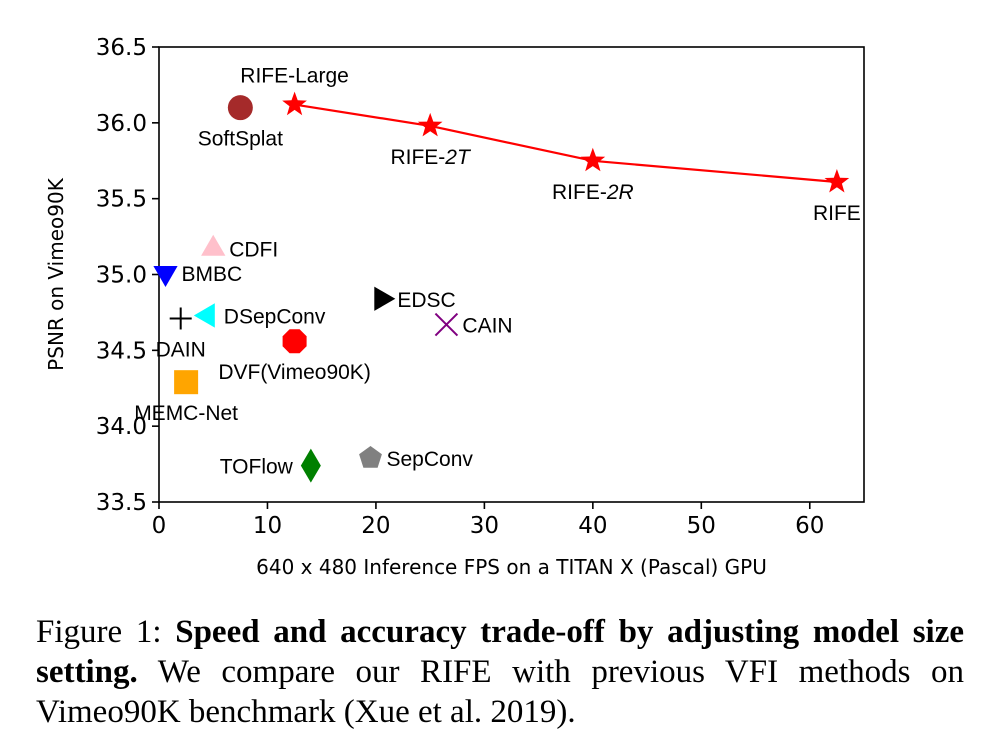 Image resolution: width=995 pixels, height=754 pixels. What do you see at coordinates (430, 124) in the screenshot?
I see `rife-2t-marker` at bounding box center [430, 124].